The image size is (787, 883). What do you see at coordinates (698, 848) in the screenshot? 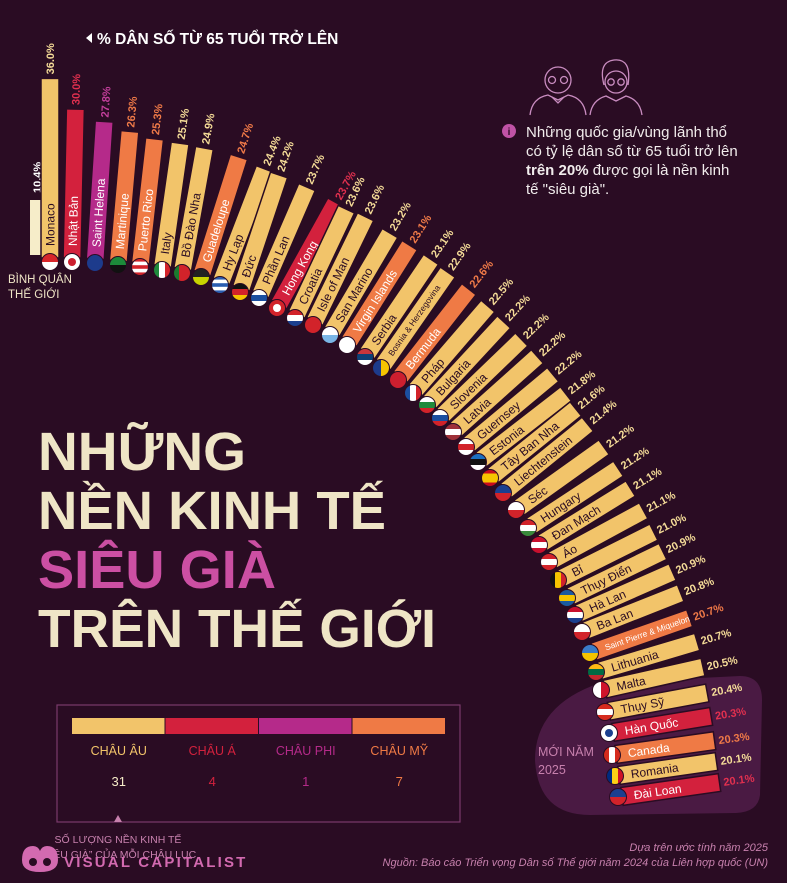
I see `footer-note: Dựa trên ước tính năm 2025` at bounding box center [698, 848].